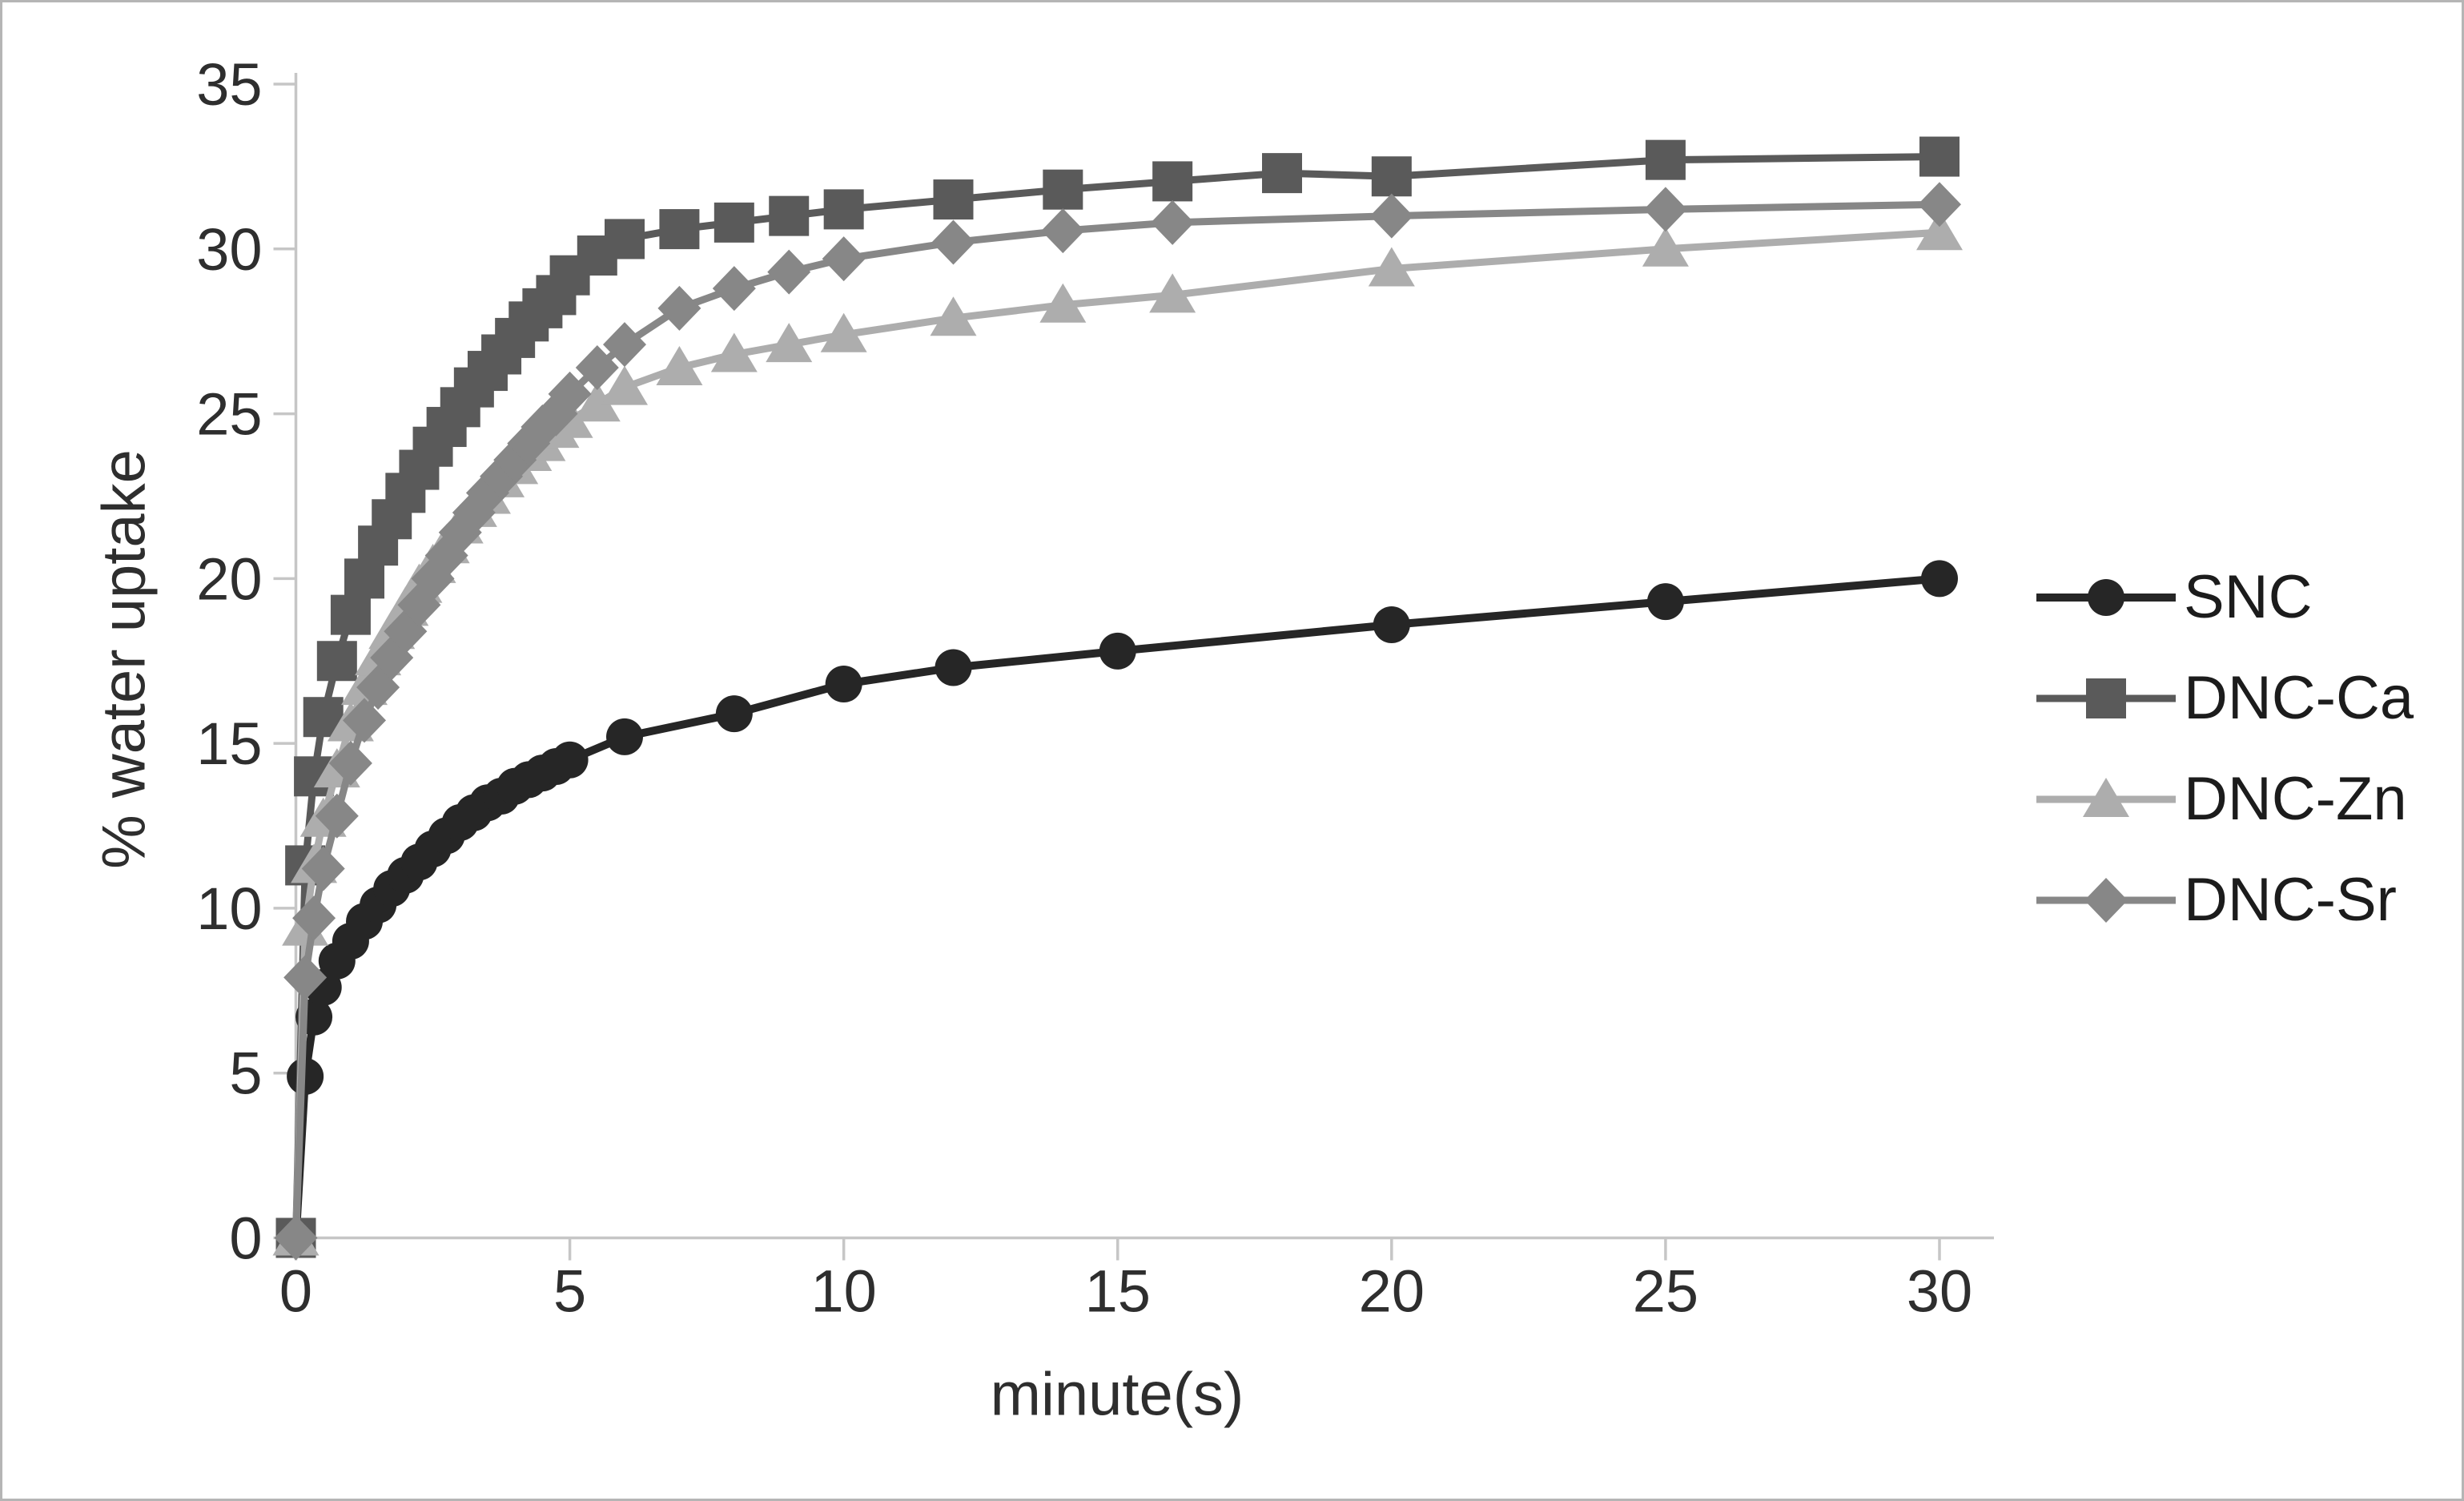 This screenshot has height=1501, width=2464. What do you see at coordinates (295, 1291) in the screenshot?
I see `x-tick-label: 0` at bounding box center [295, 1291].